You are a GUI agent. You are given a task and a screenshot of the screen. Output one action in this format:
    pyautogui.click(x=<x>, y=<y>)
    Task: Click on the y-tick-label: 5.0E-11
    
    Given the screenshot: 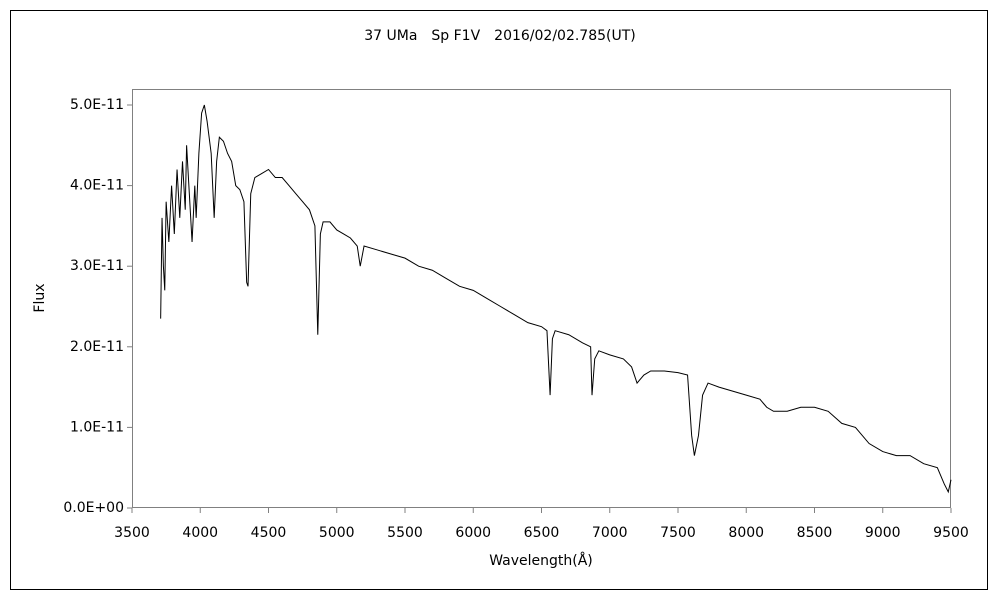 What is the action you would take?
    pyautogui.click(x=97, y=105)
    